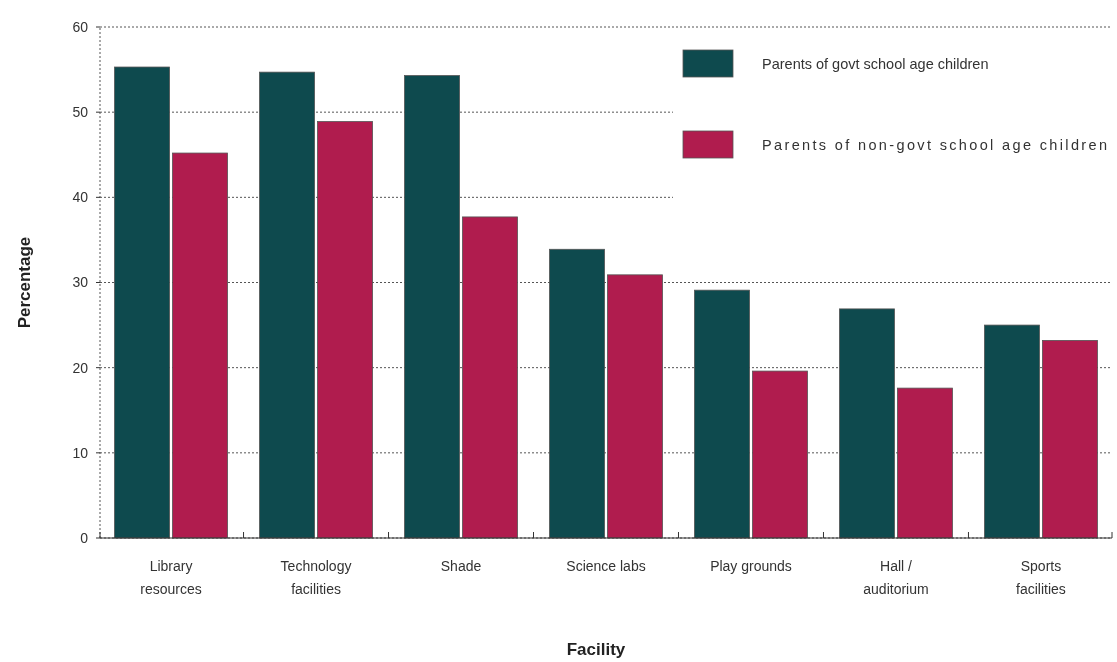 The image size is (1117, 662). What do you see at coordinates (80, 452) in the screenshot?
I see `y-tick-label: 10` at bounding box center [80, 452].